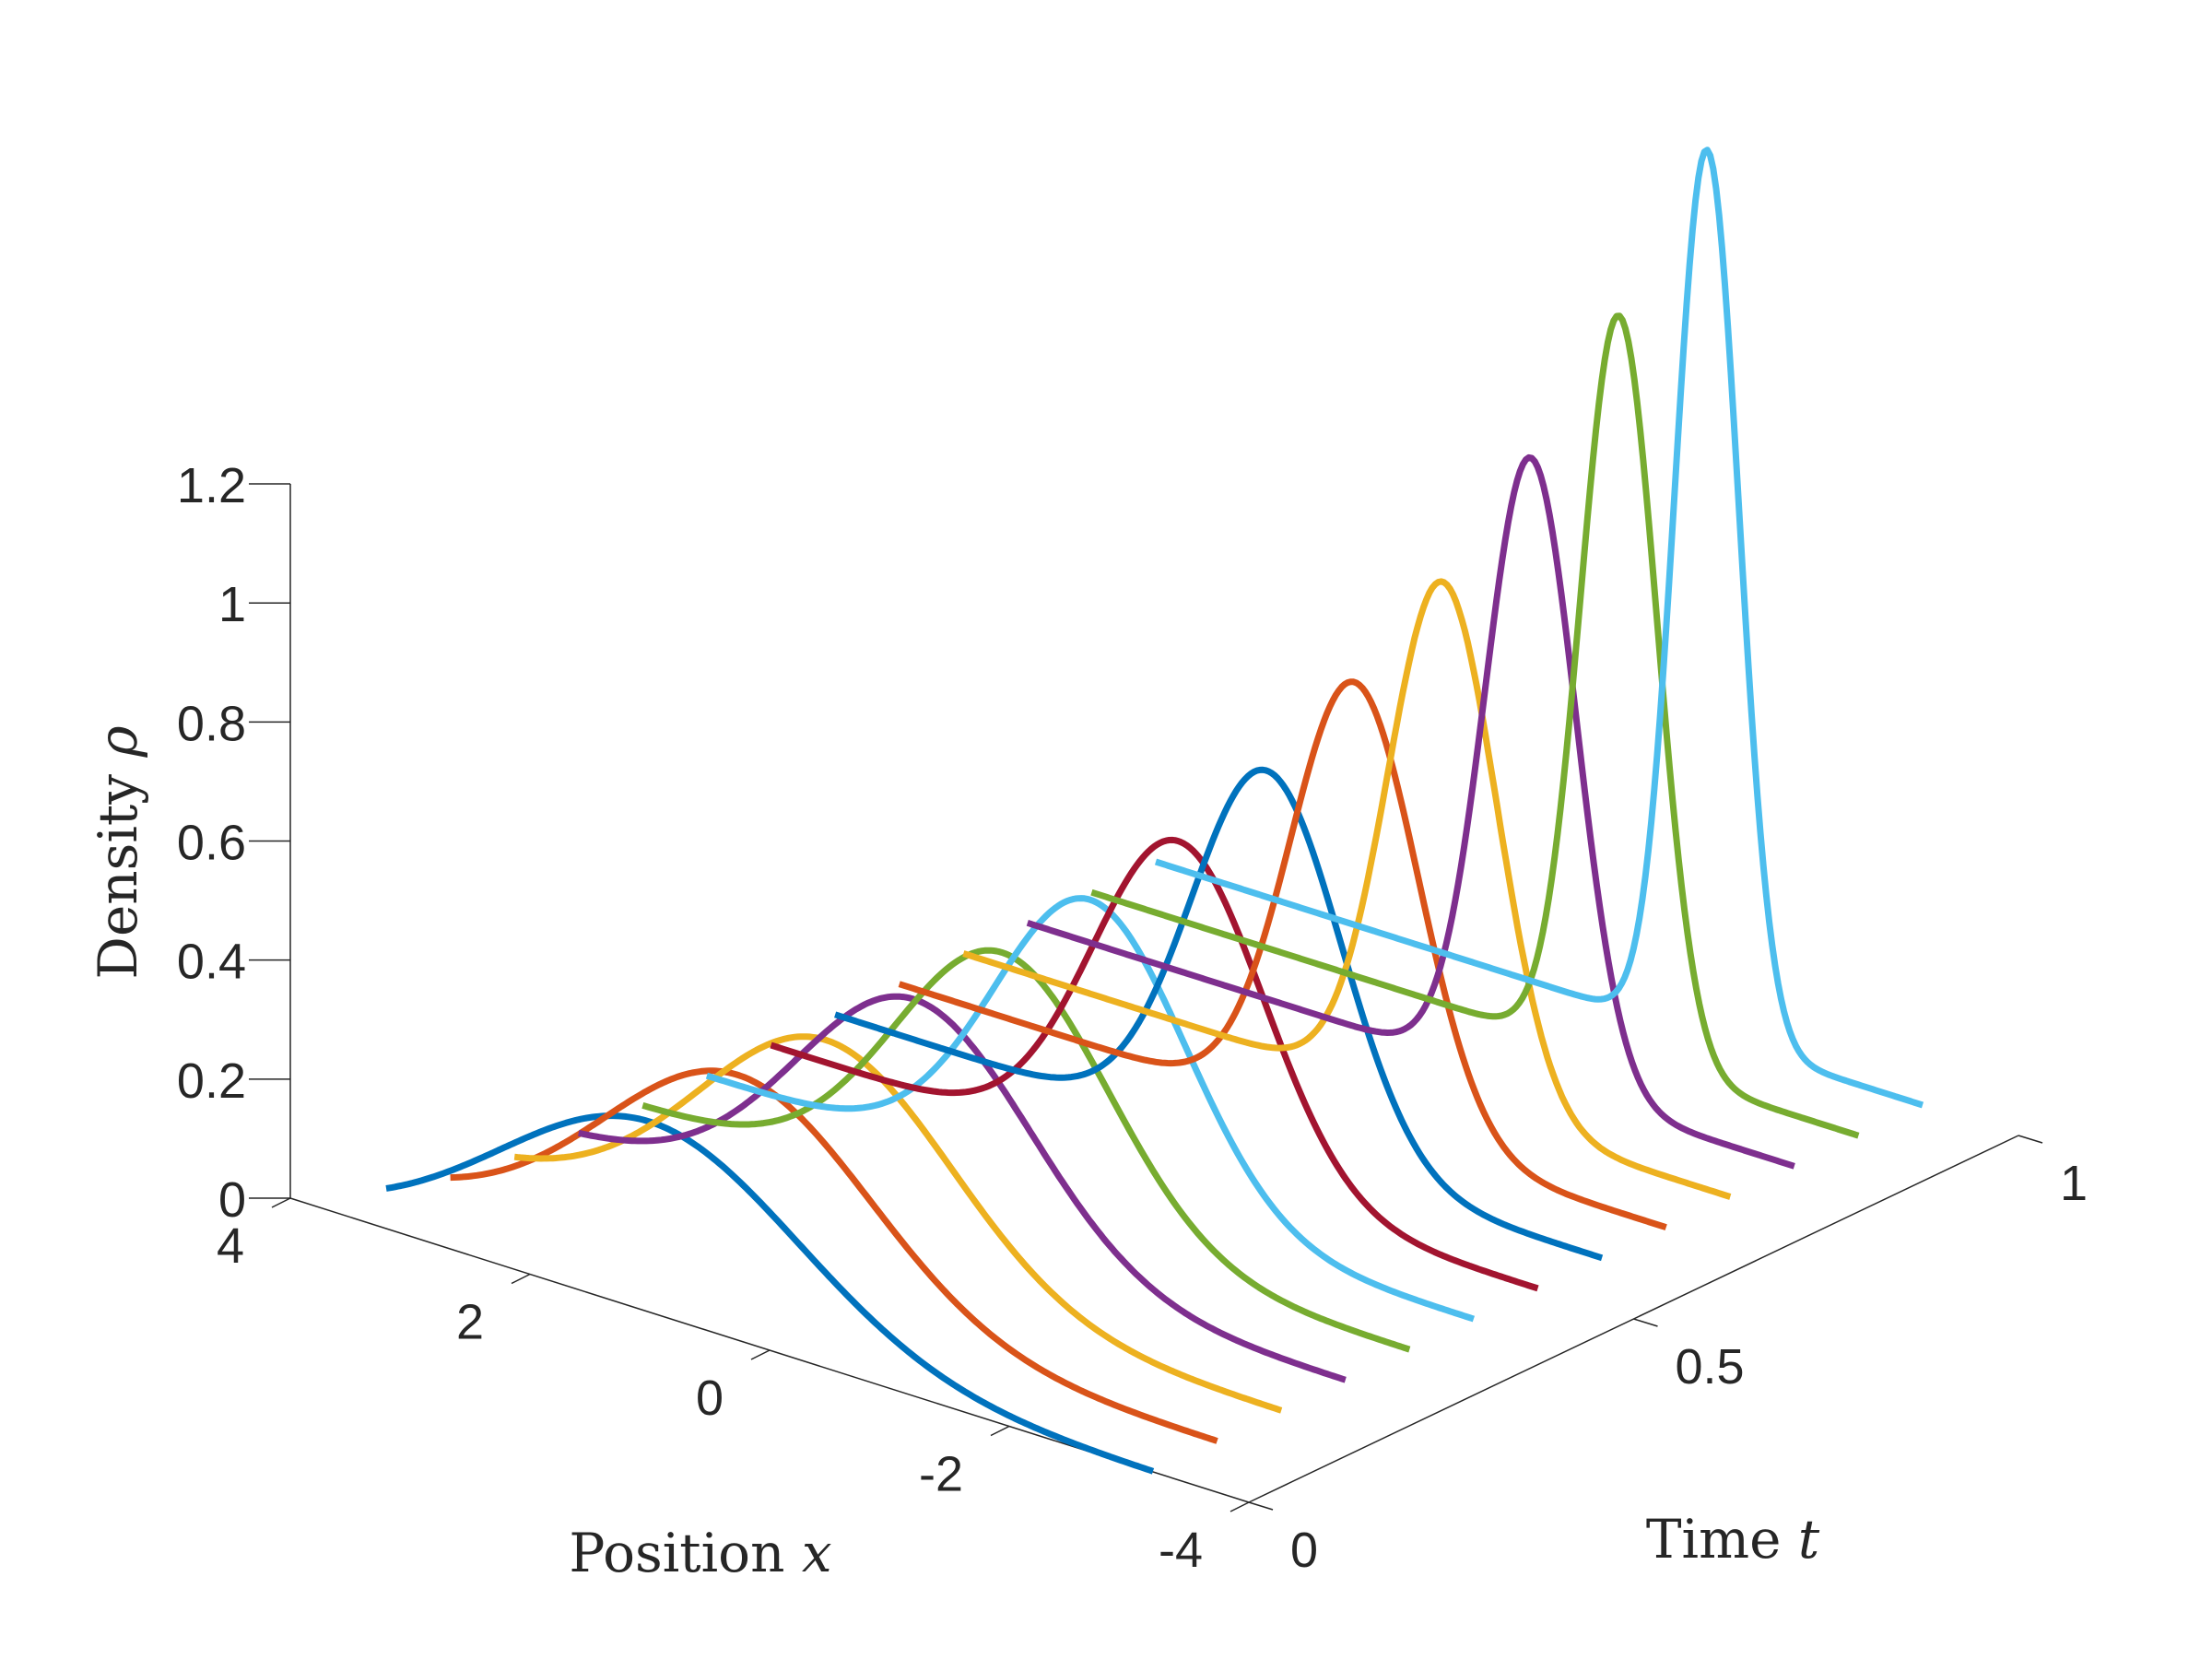 This screenshot has width=2212, height=1659. Describe the element at coordinates (211, 1081) in the screenshot. I see `z-tick-label: 0.2` at that location.